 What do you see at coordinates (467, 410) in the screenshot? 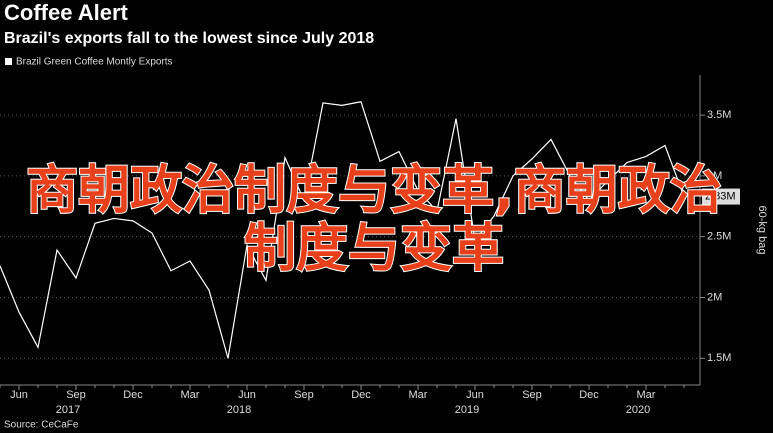
I see `x-year-label: 2019` at bounding box center [467, 410].